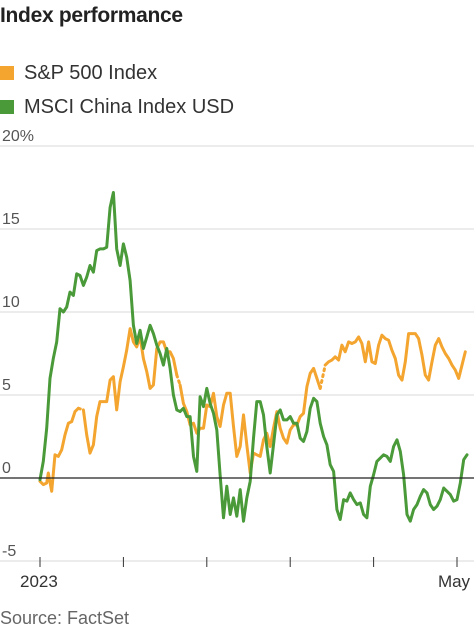 The height and width of the screenshot is (632, 474). Describe the element at coordinates (18, 136) in the screenshot. I see `y-tick-label: 20%` at that location.